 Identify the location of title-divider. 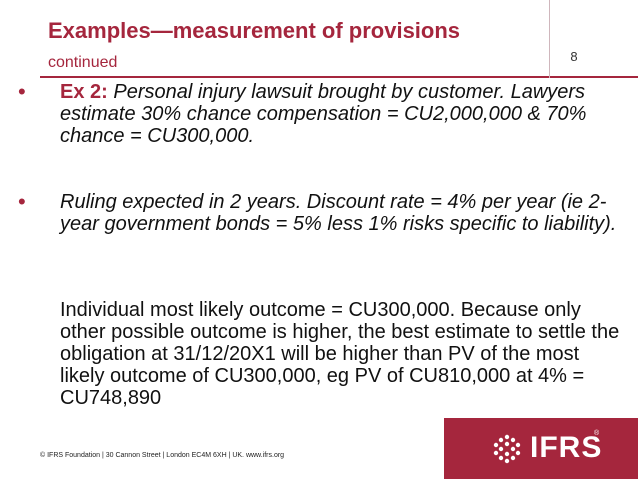
(339, 77).